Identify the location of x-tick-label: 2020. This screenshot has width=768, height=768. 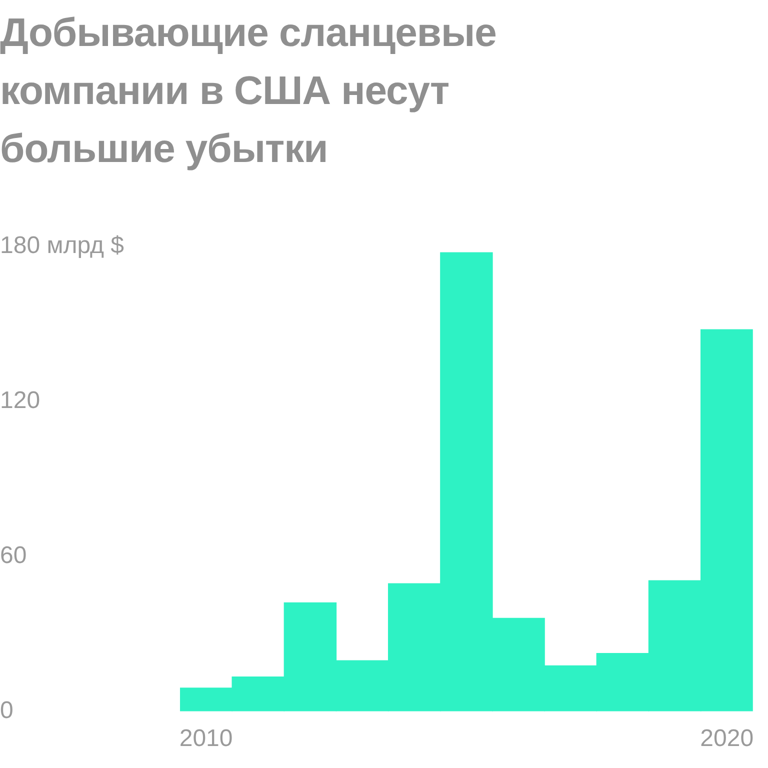
(727, 738).